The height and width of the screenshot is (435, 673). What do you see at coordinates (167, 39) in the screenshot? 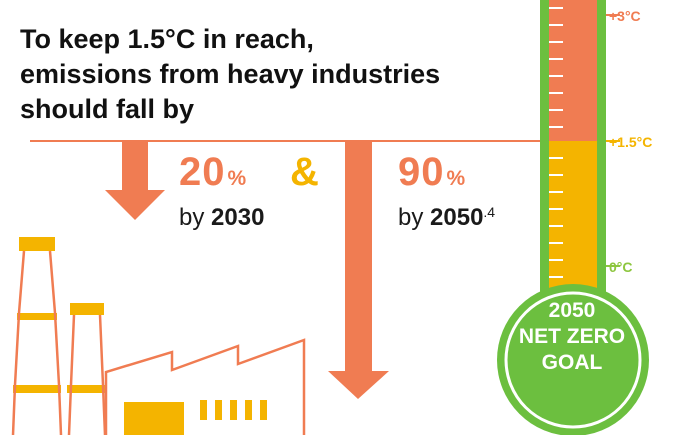
I see `headline-line-1: To keep 1.5°C in reach,` at bounding box center [167, 39].